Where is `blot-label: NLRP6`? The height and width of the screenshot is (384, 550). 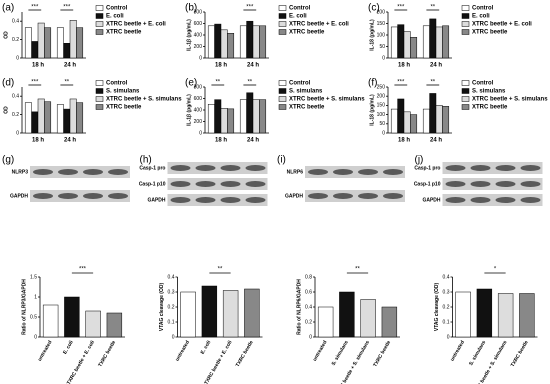 blot-label: NLRP6 is located at coordinates (295, 172).